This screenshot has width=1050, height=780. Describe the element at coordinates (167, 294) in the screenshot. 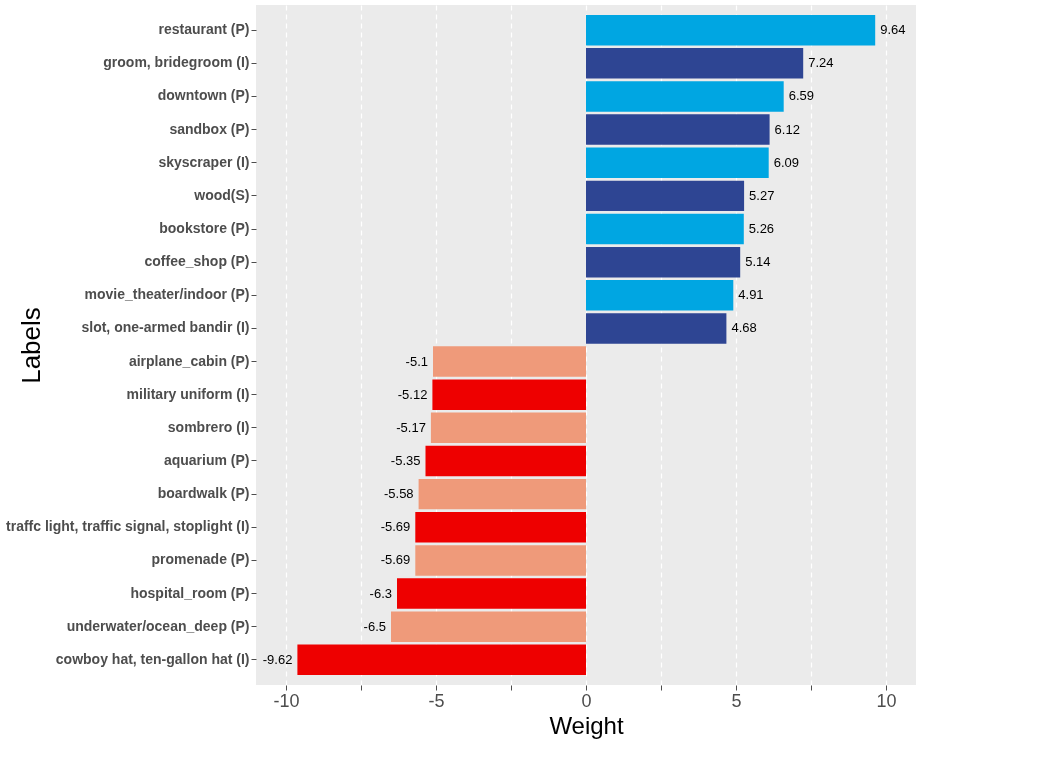

I see `y-tick-label: movie_theater/indoor (P)` at that location.